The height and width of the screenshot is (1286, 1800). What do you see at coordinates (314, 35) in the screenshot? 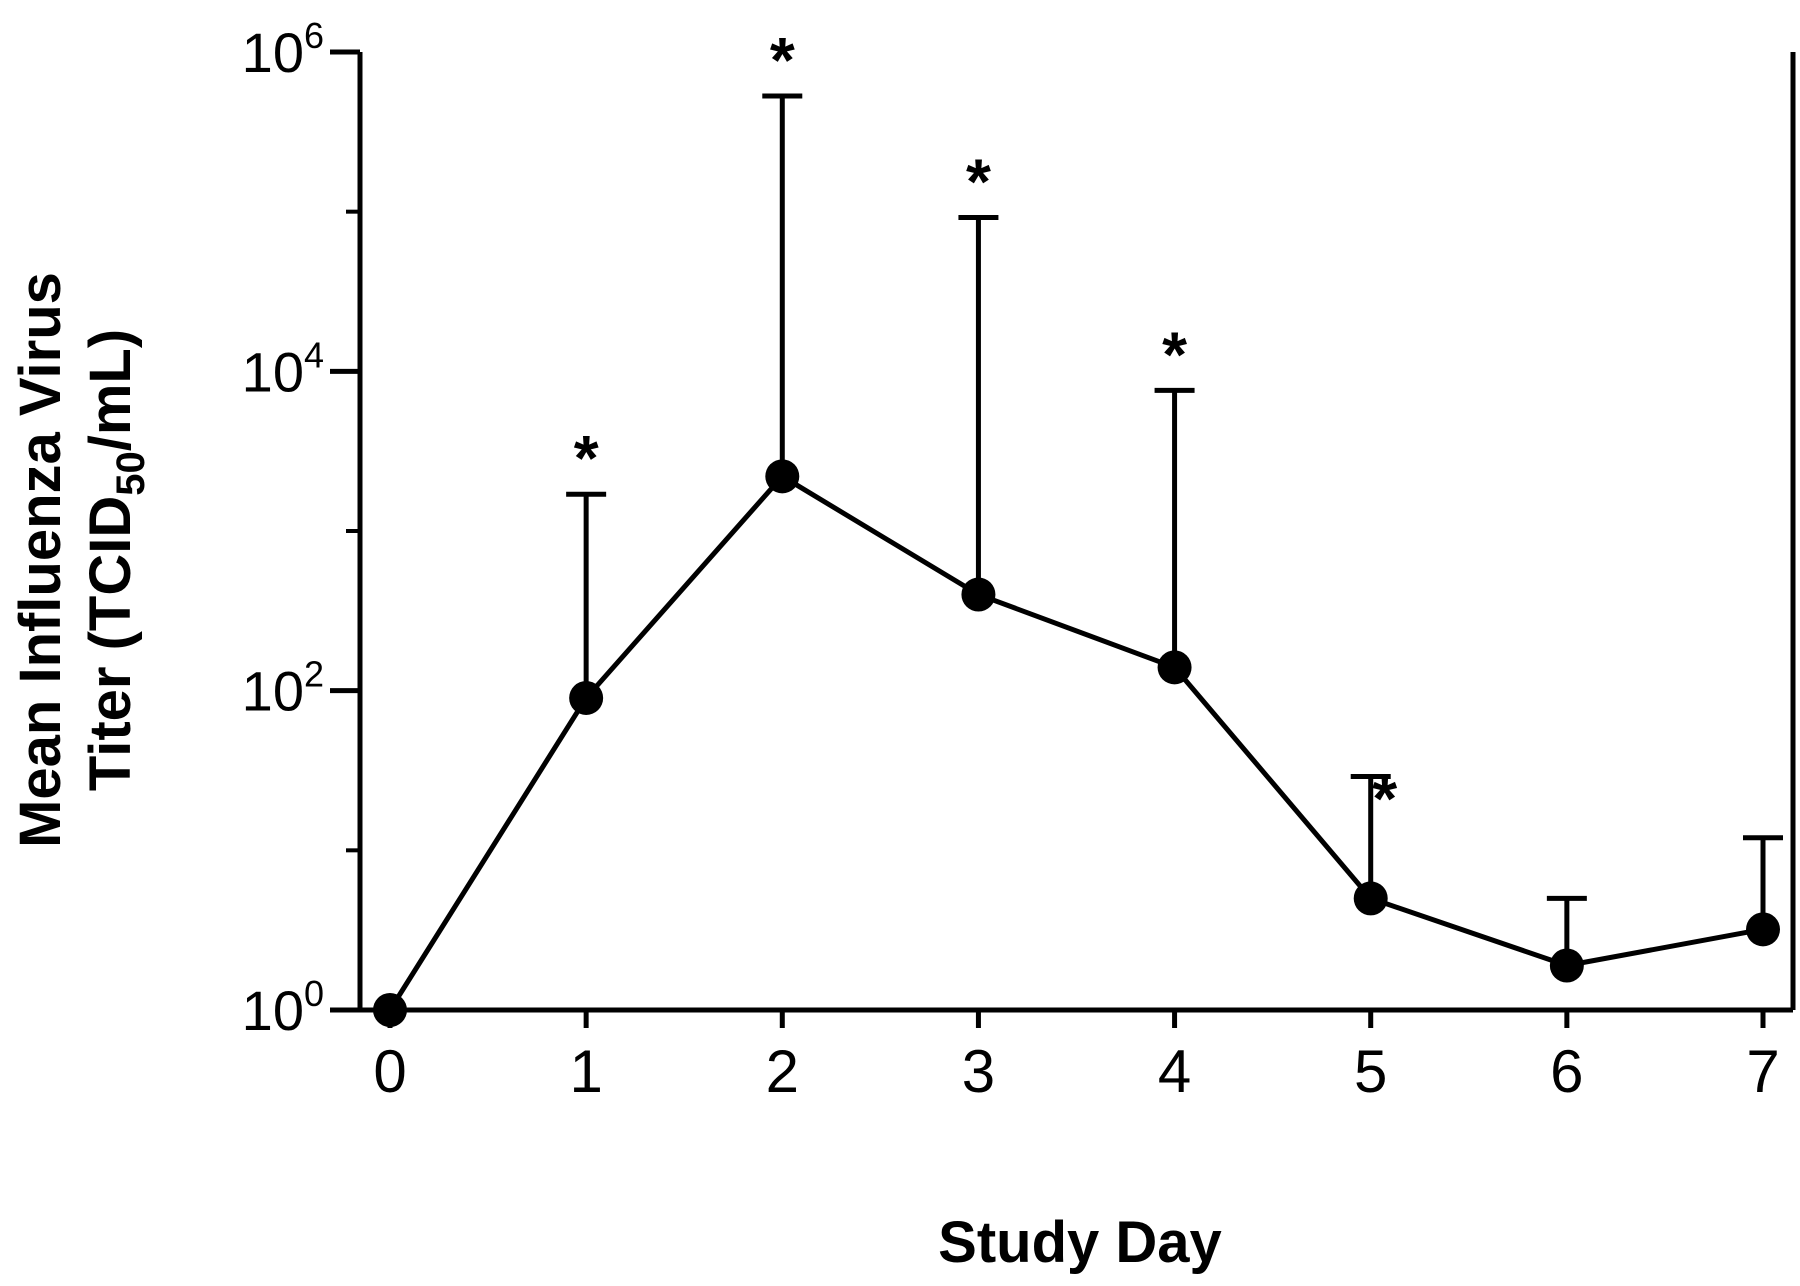
I see `y-tick-exponent: 6` at bounding box center [314, 35].